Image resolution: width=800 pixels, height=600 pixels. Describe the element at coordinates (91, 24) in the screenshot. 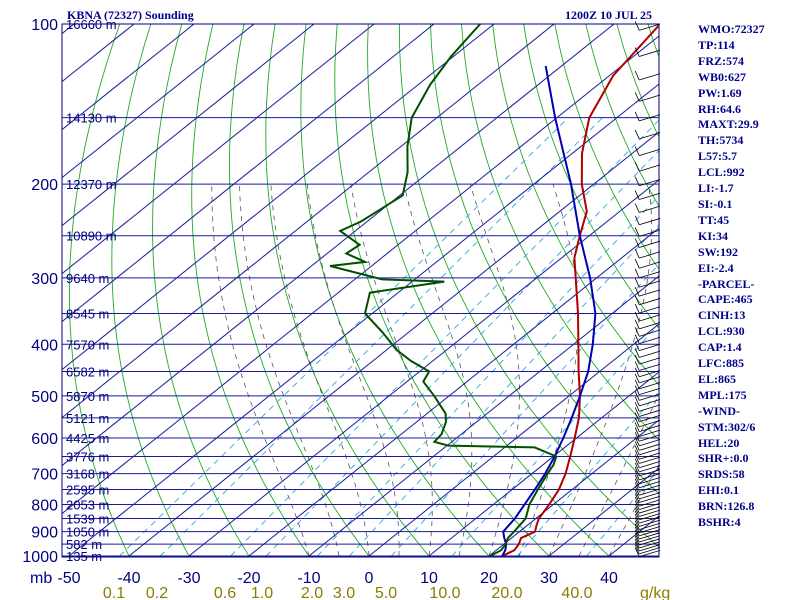

I see `height-label: 16660 m` at that location.